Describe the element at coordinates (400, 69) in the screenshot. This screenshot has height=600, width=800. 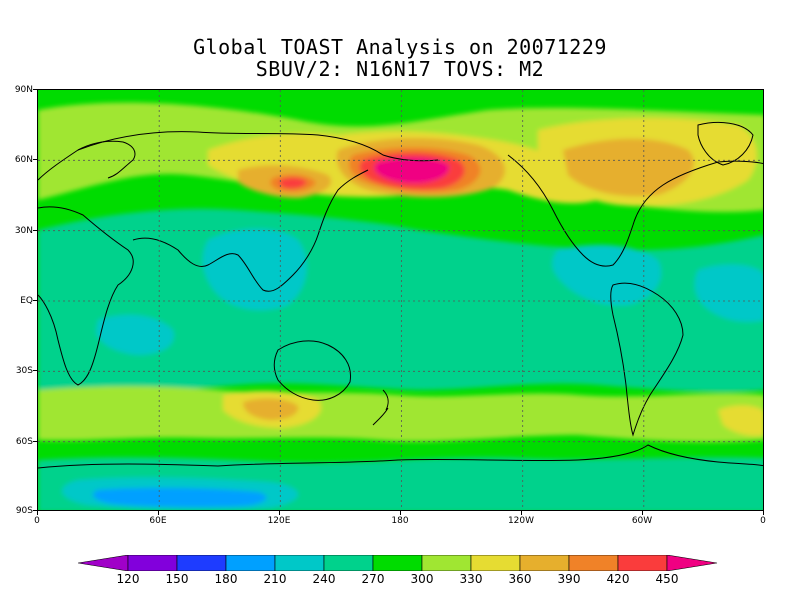
I see `map-subtitle: SBUV/2: N16N17 TOVS: M2` at that location.